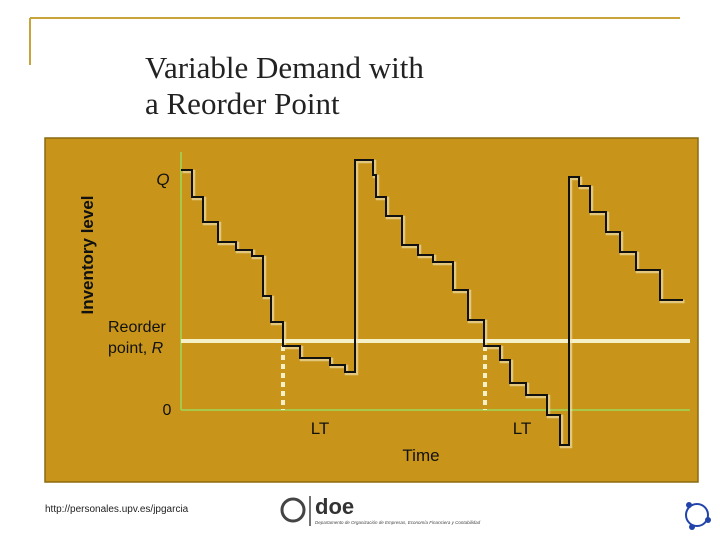 The width and height of the screenshot is (720, 545). I want to click on corner-circle, so click(697, 515).